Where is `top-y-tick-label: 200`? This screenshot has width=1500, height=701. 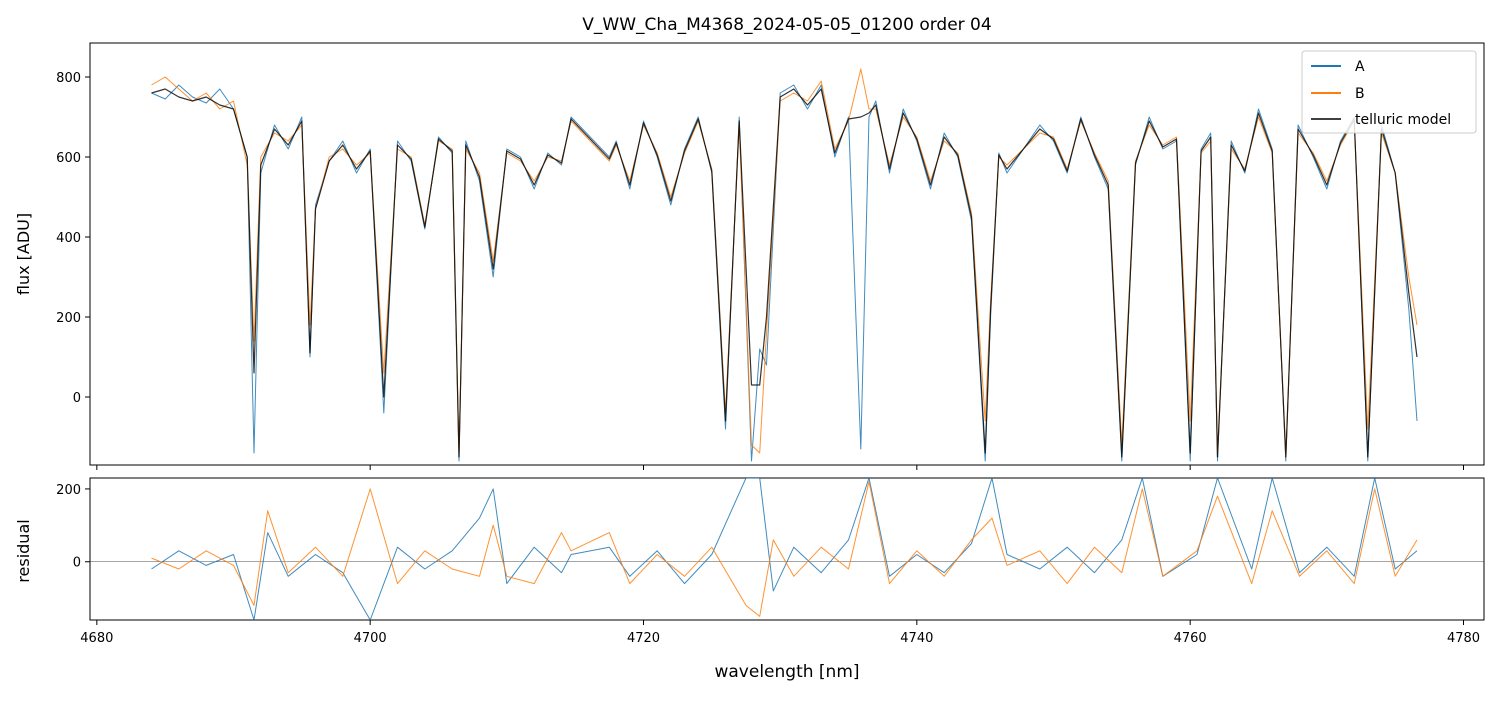
top-y-tick-label: 200 is located at coordinates (68, 318).